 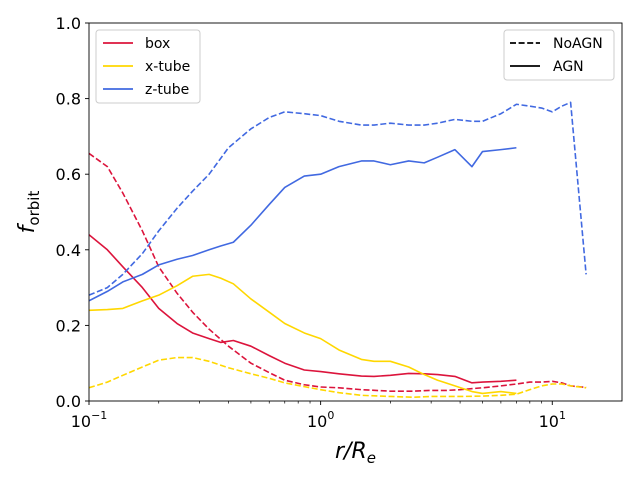 What do you see at coordinates (167, 67) in the screenshot?
I see `legend-label-x-tube: x-tube` at bounding box center [167, 67].